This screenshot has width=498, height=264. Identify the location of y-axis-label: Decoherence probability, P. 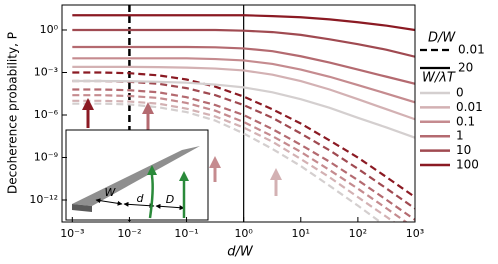
(13, 113).